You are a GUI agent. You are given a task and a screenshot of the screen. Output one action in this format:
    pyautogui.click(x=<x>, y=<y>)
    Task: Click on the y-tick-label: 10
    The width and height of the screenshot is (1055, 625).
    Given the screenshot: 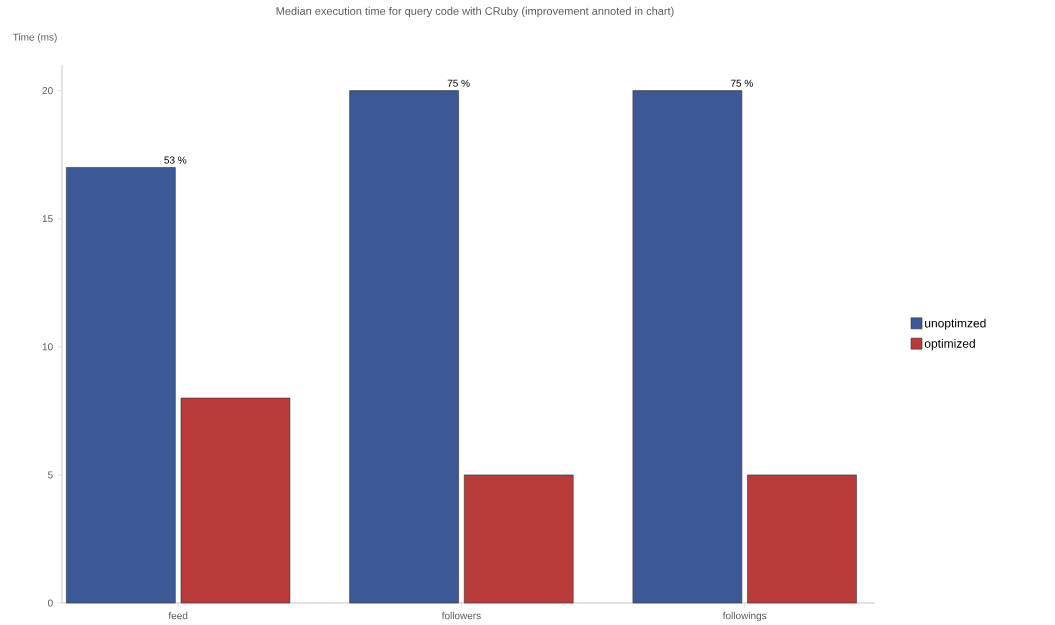 What is the action you would take?
    pyautogui.click(x=47, y=347)
    